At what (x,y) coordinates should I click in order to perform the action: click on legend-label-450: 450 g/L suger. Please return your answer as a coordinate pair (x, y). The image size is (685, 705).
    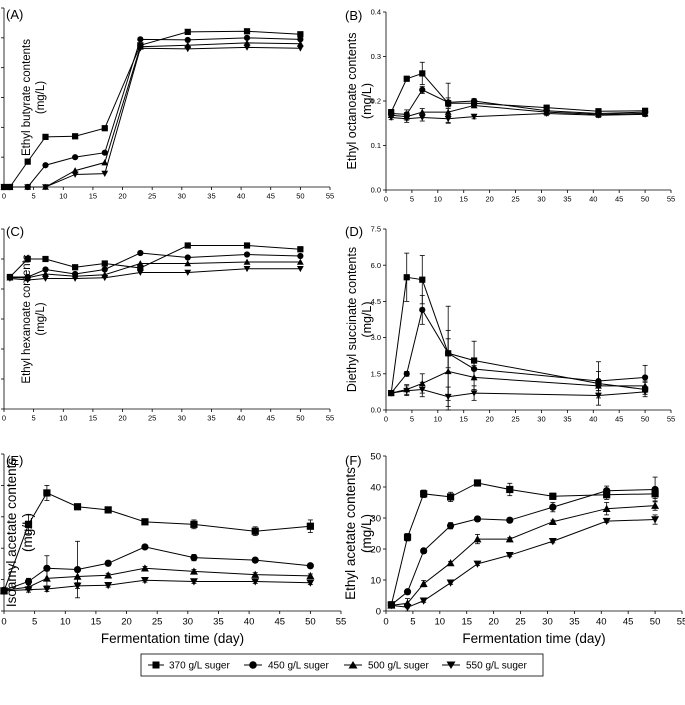
    Looking at the image, I should click on (298, 666).